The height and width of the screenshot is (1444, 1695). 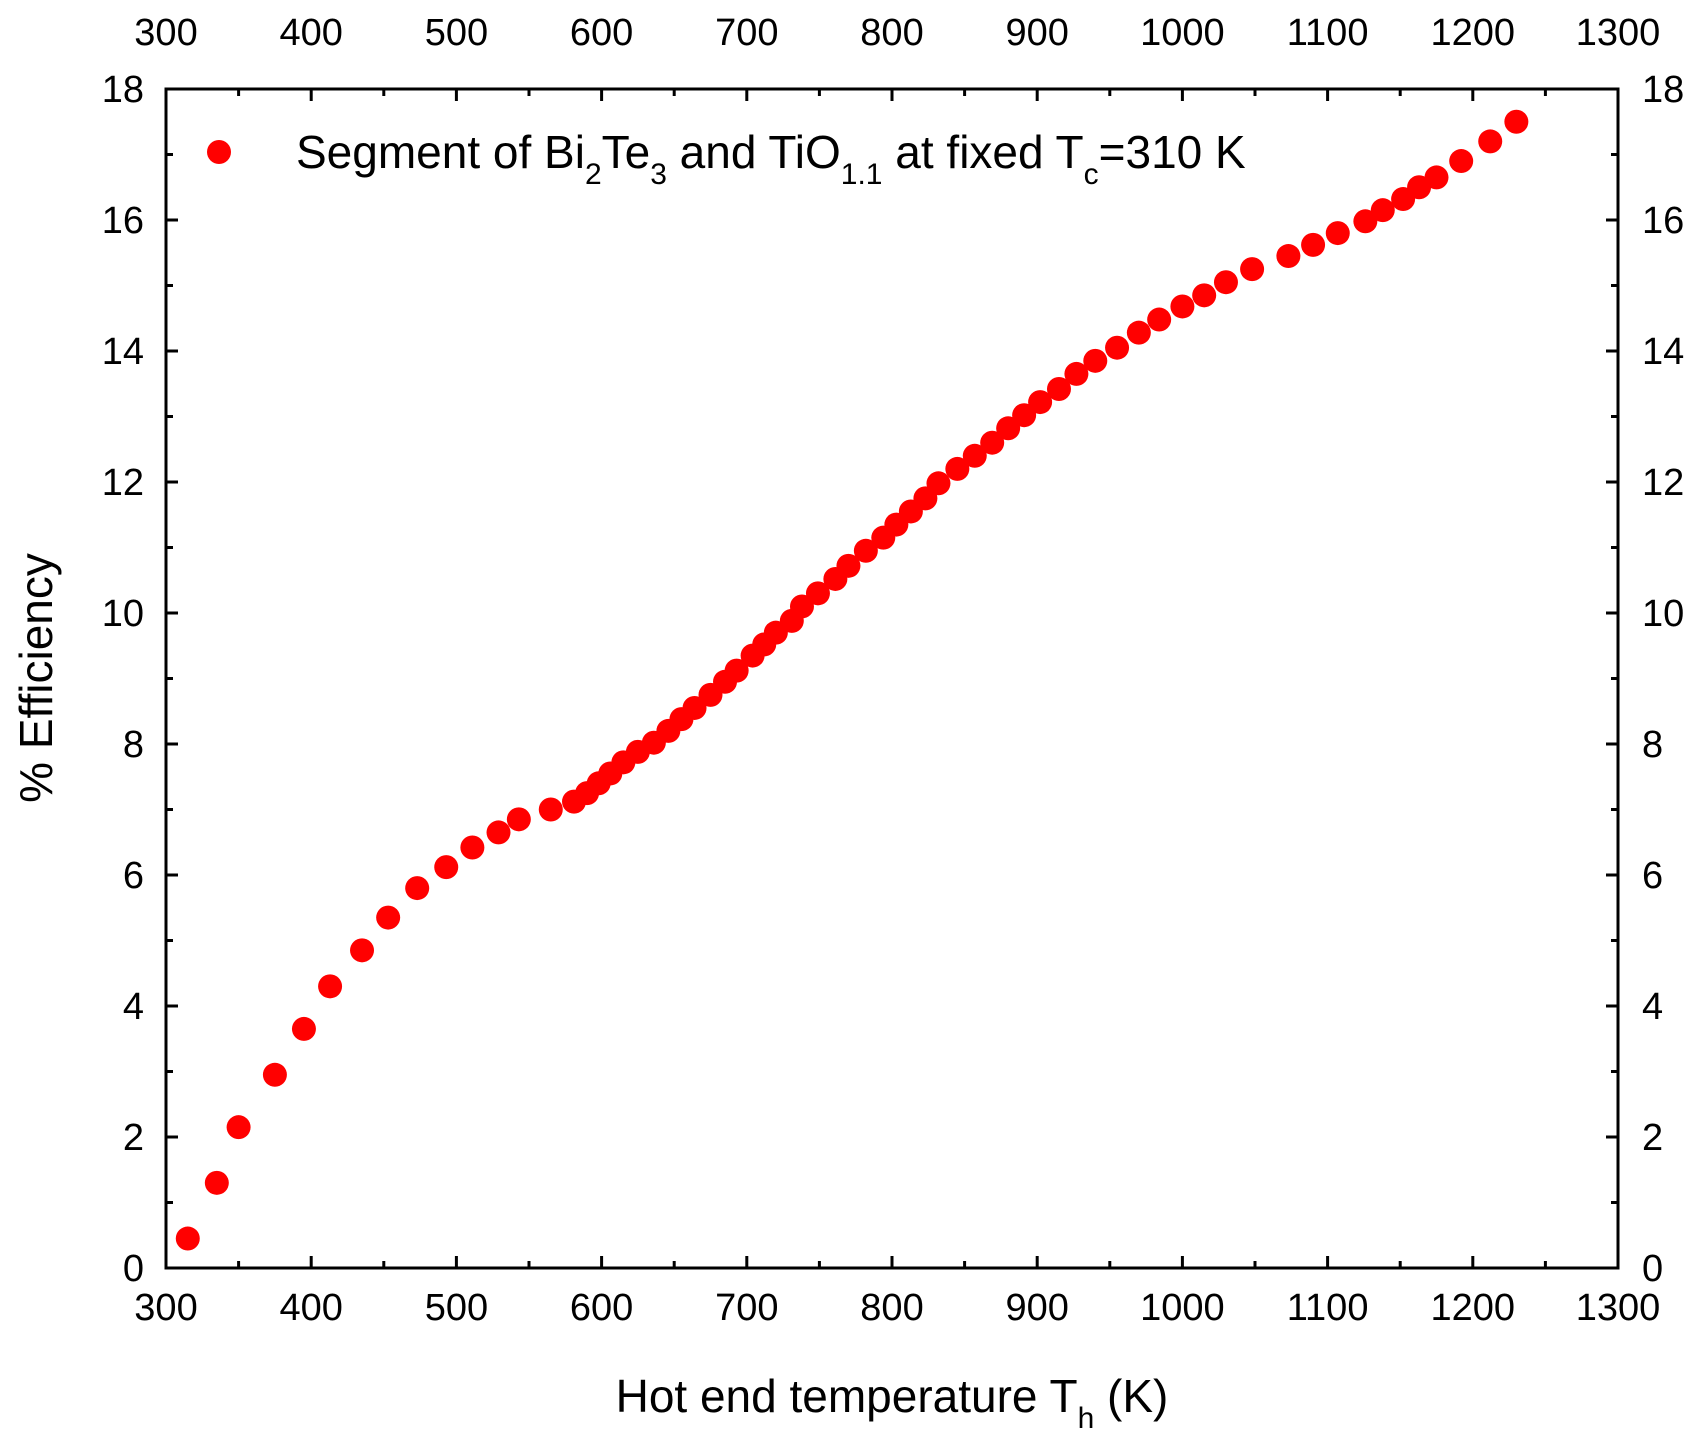 I want to click on x-tick-label-top: 300, so click(x=165, y=33).